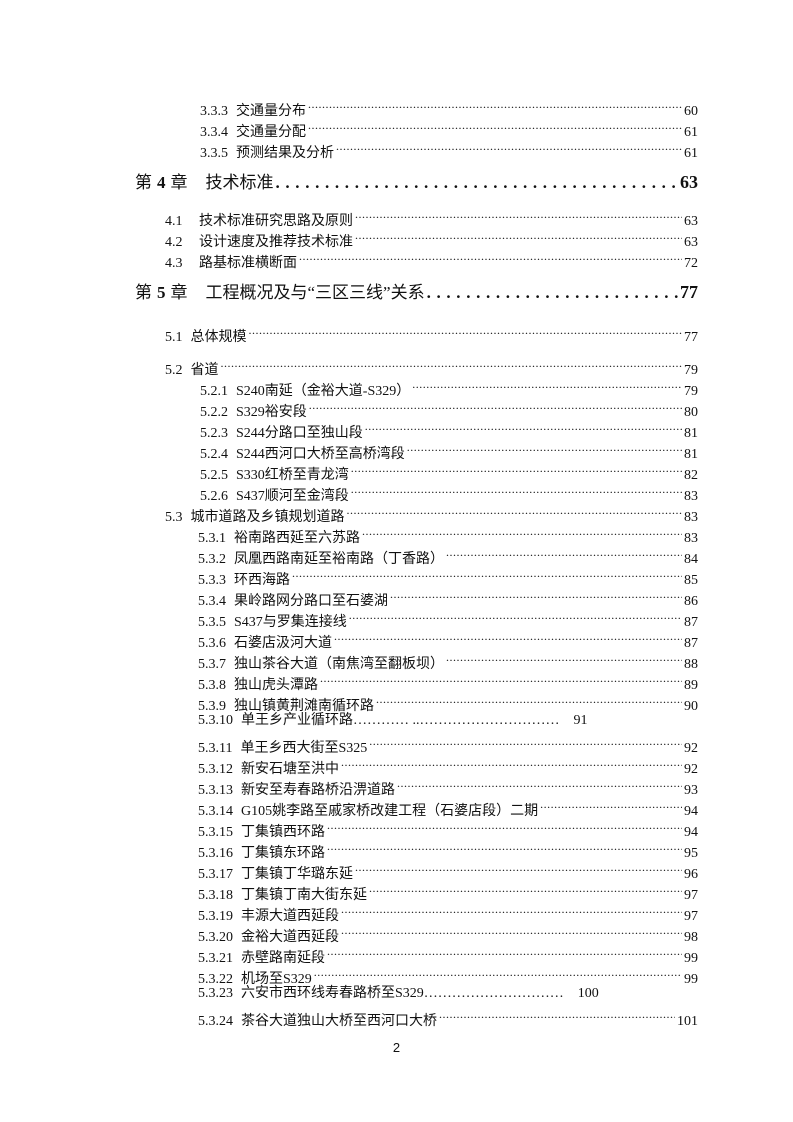 This screenshot has width=793, height=1122. What do you see at coordinates (318, 790) in the screenshot?
I see `entry-title: 新安至寿春路桥沿淠道路` at bounding box center [318, 790].